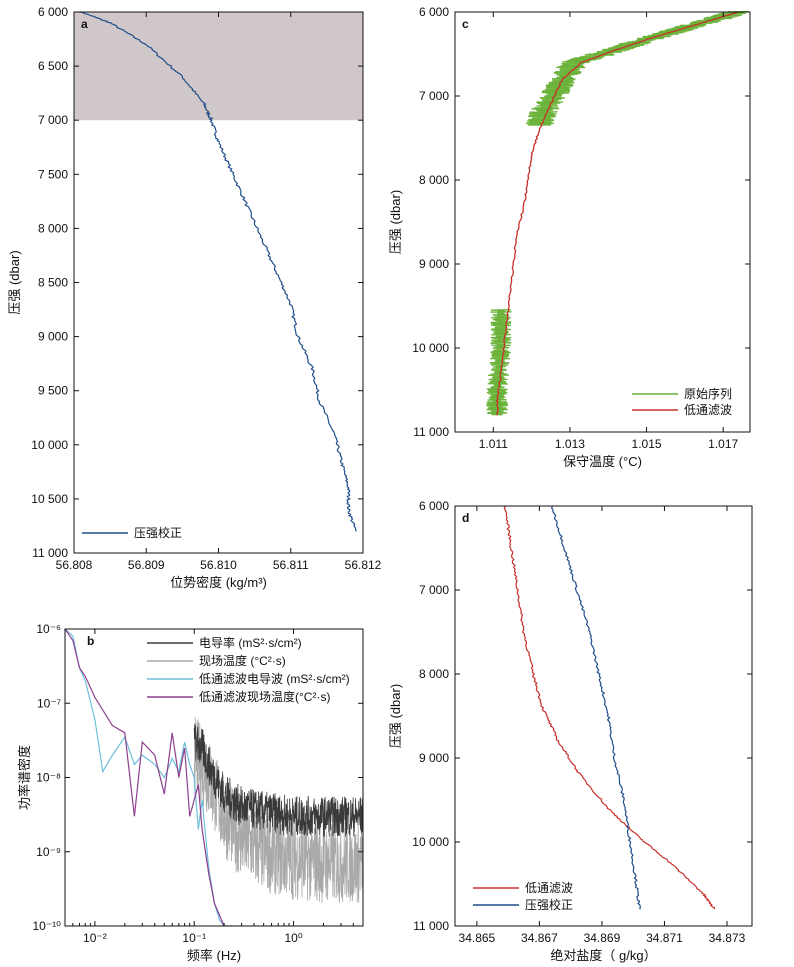  Describe the element at coordinates (477, 938) in the screenshot. I see `x-tick-label: 34.865` at that location.